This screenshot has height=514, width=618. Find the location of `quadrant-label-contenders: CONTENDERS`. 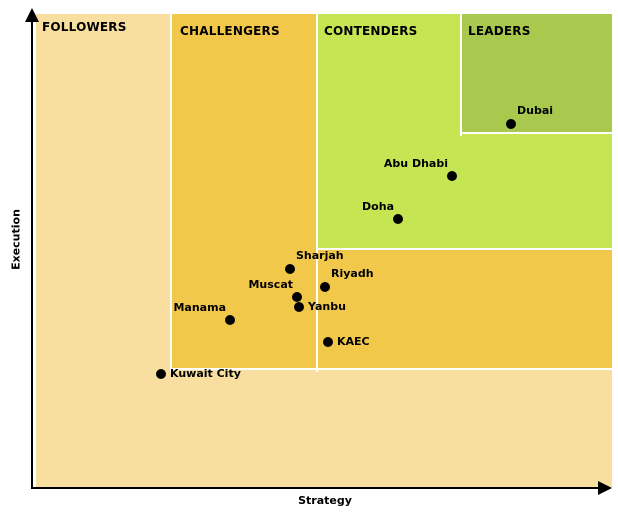

quadrant-label-contenders: CONTENDERS is located at coordinates (371, 31).